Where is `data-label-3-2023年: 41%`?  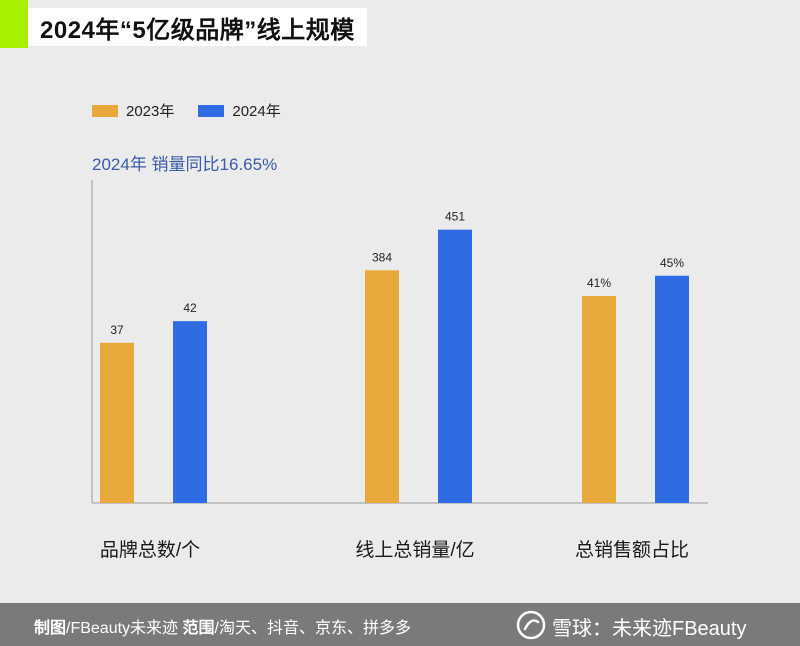
data-label-3-2023年: 41% is located at coordinates (599, 283).